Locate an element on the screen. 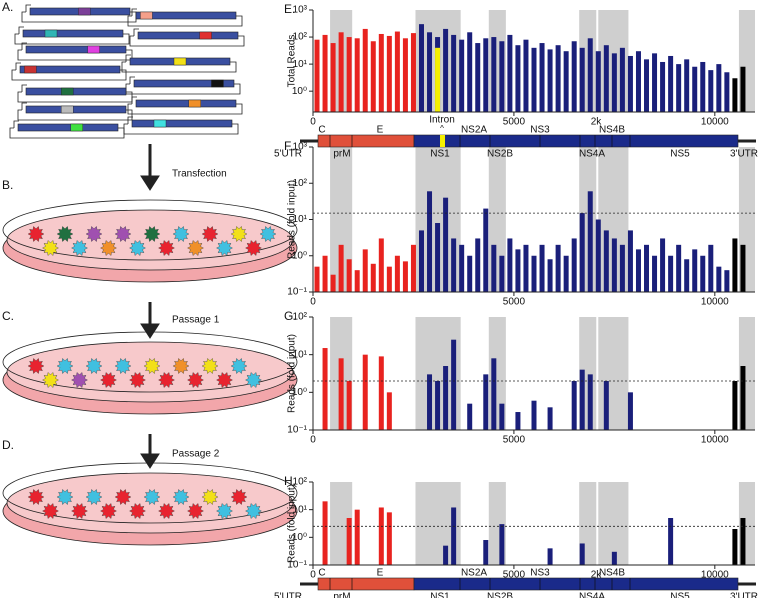 The width and height of the screenshot is (760, 598). x-tick-label: 5000 is located at coordinates (514, 122).